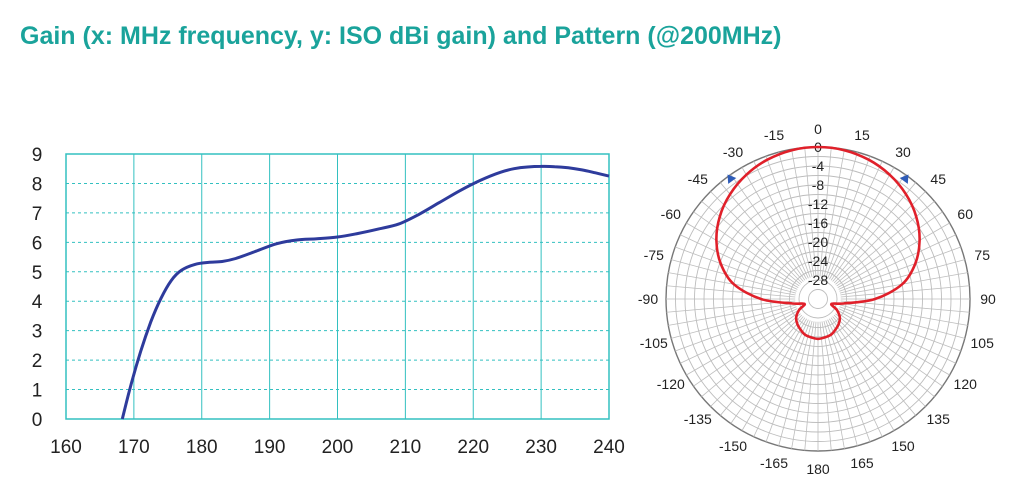 Image resolution: width=1024 pixels, height=490 pixels. What do you see at coordinates (37, 391) in the screenshot?
I see `gain-y-tick-label: 1` at bounding box center [37, 391].